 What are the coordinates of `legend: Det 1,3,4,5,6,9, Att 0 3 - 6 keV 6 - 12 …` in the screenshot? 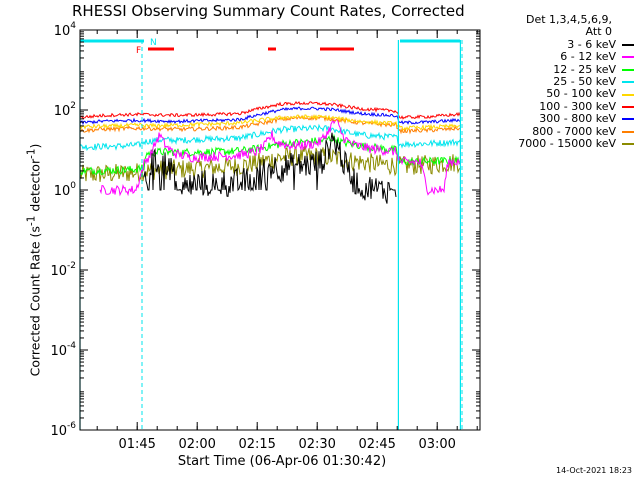 It's located at (559, 82).